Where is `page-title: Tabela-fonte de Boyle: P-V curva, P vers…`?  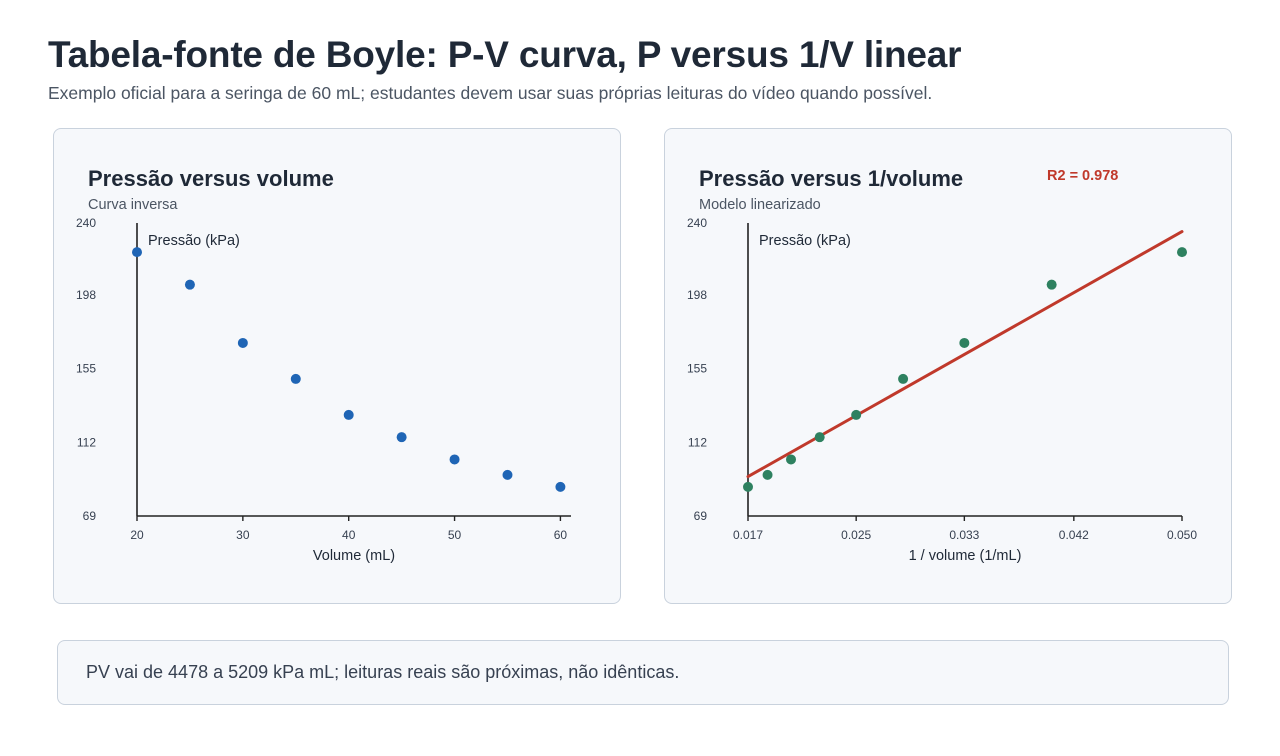 page-title: Tabela-fonte de Boyle: P-V curva, P vers… is located at coordinates (505, 54).